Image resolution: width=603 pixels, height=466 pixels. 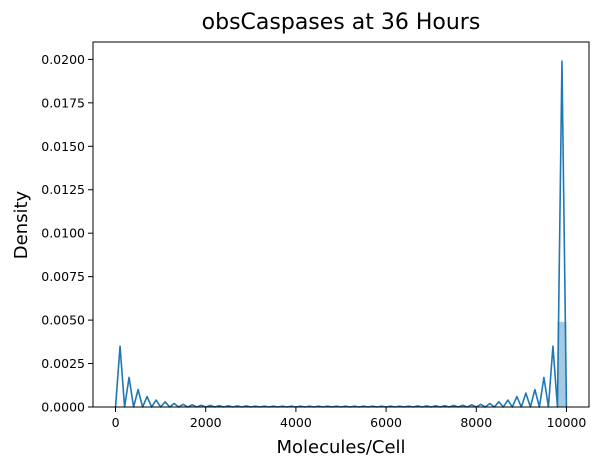 I want to click on x-tick-label: 4000, so click(x=296, y=422).